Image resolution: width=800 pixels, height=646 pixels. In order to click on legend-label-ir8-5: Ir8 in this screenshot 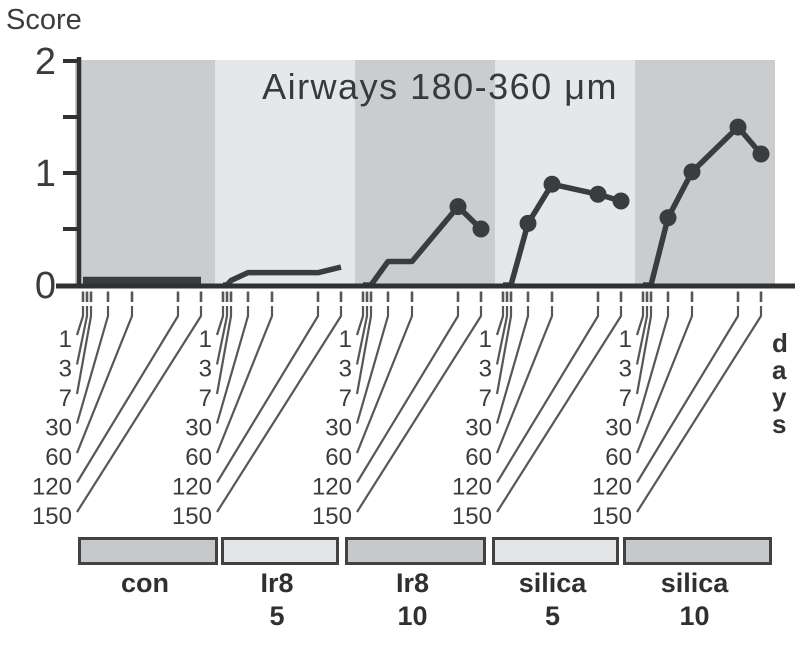, I will do `click(277, 583)`.